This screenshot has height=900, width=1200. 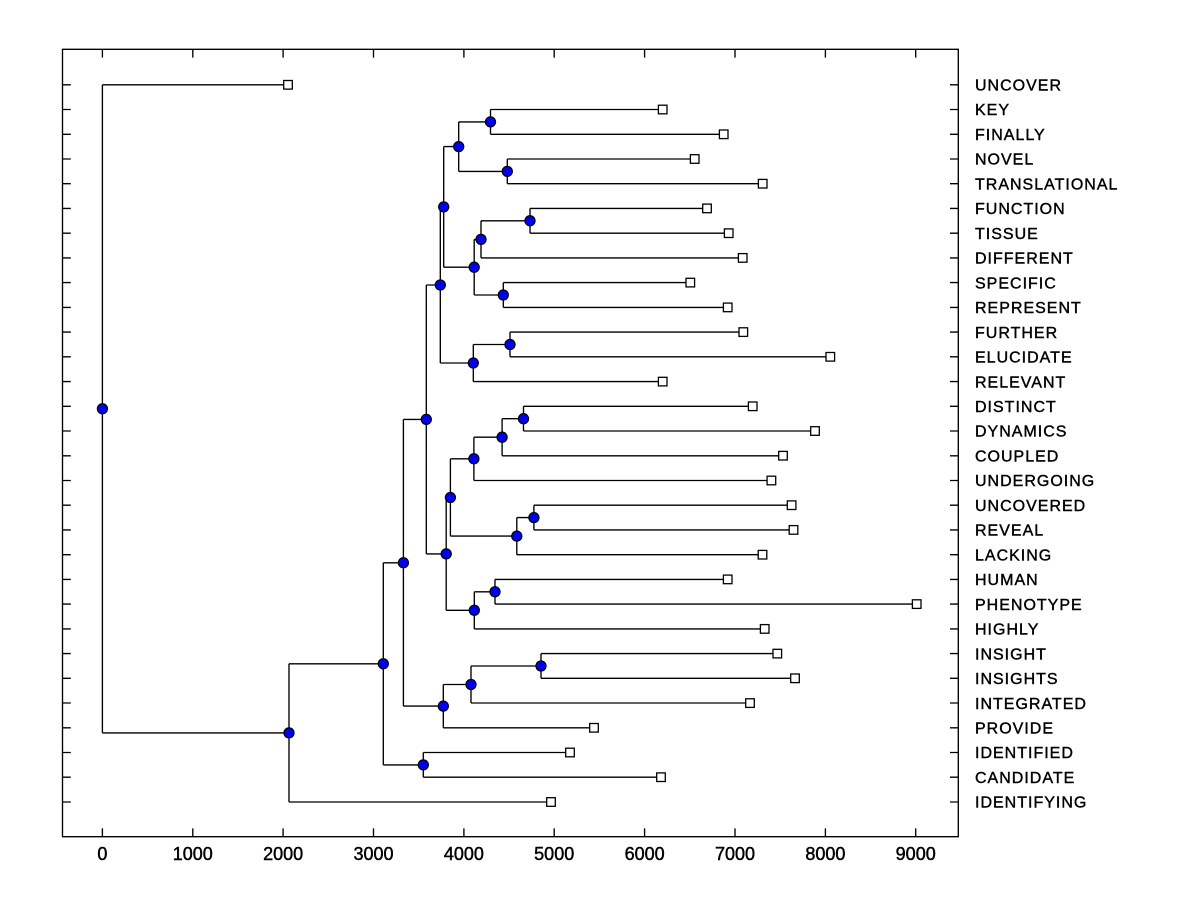 I want to click on svg-text: 9000, so click(x=916, y=854).